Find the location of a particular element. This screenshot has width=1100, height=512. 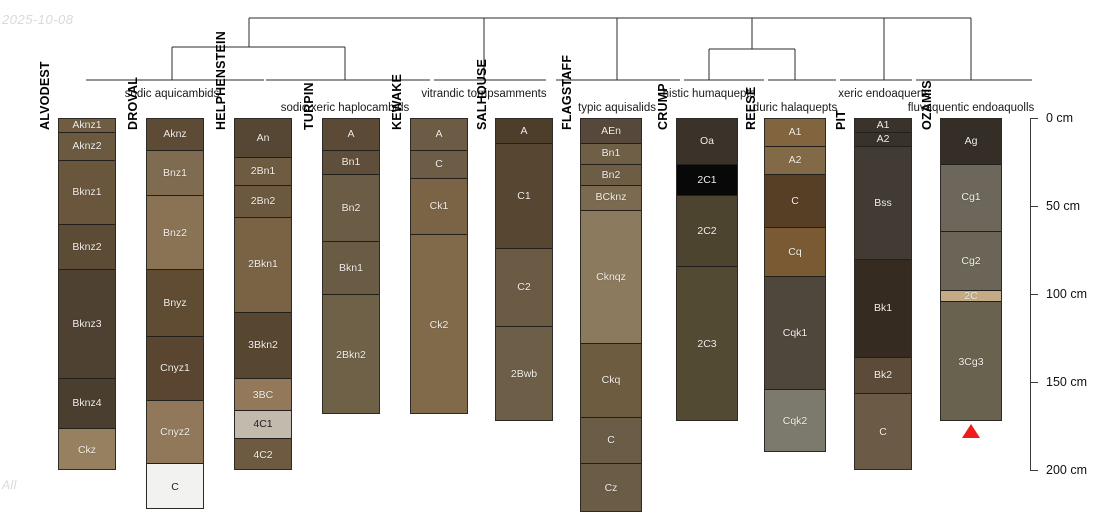

soil-horizon: 4C1 is located at coordinates (263, 425).